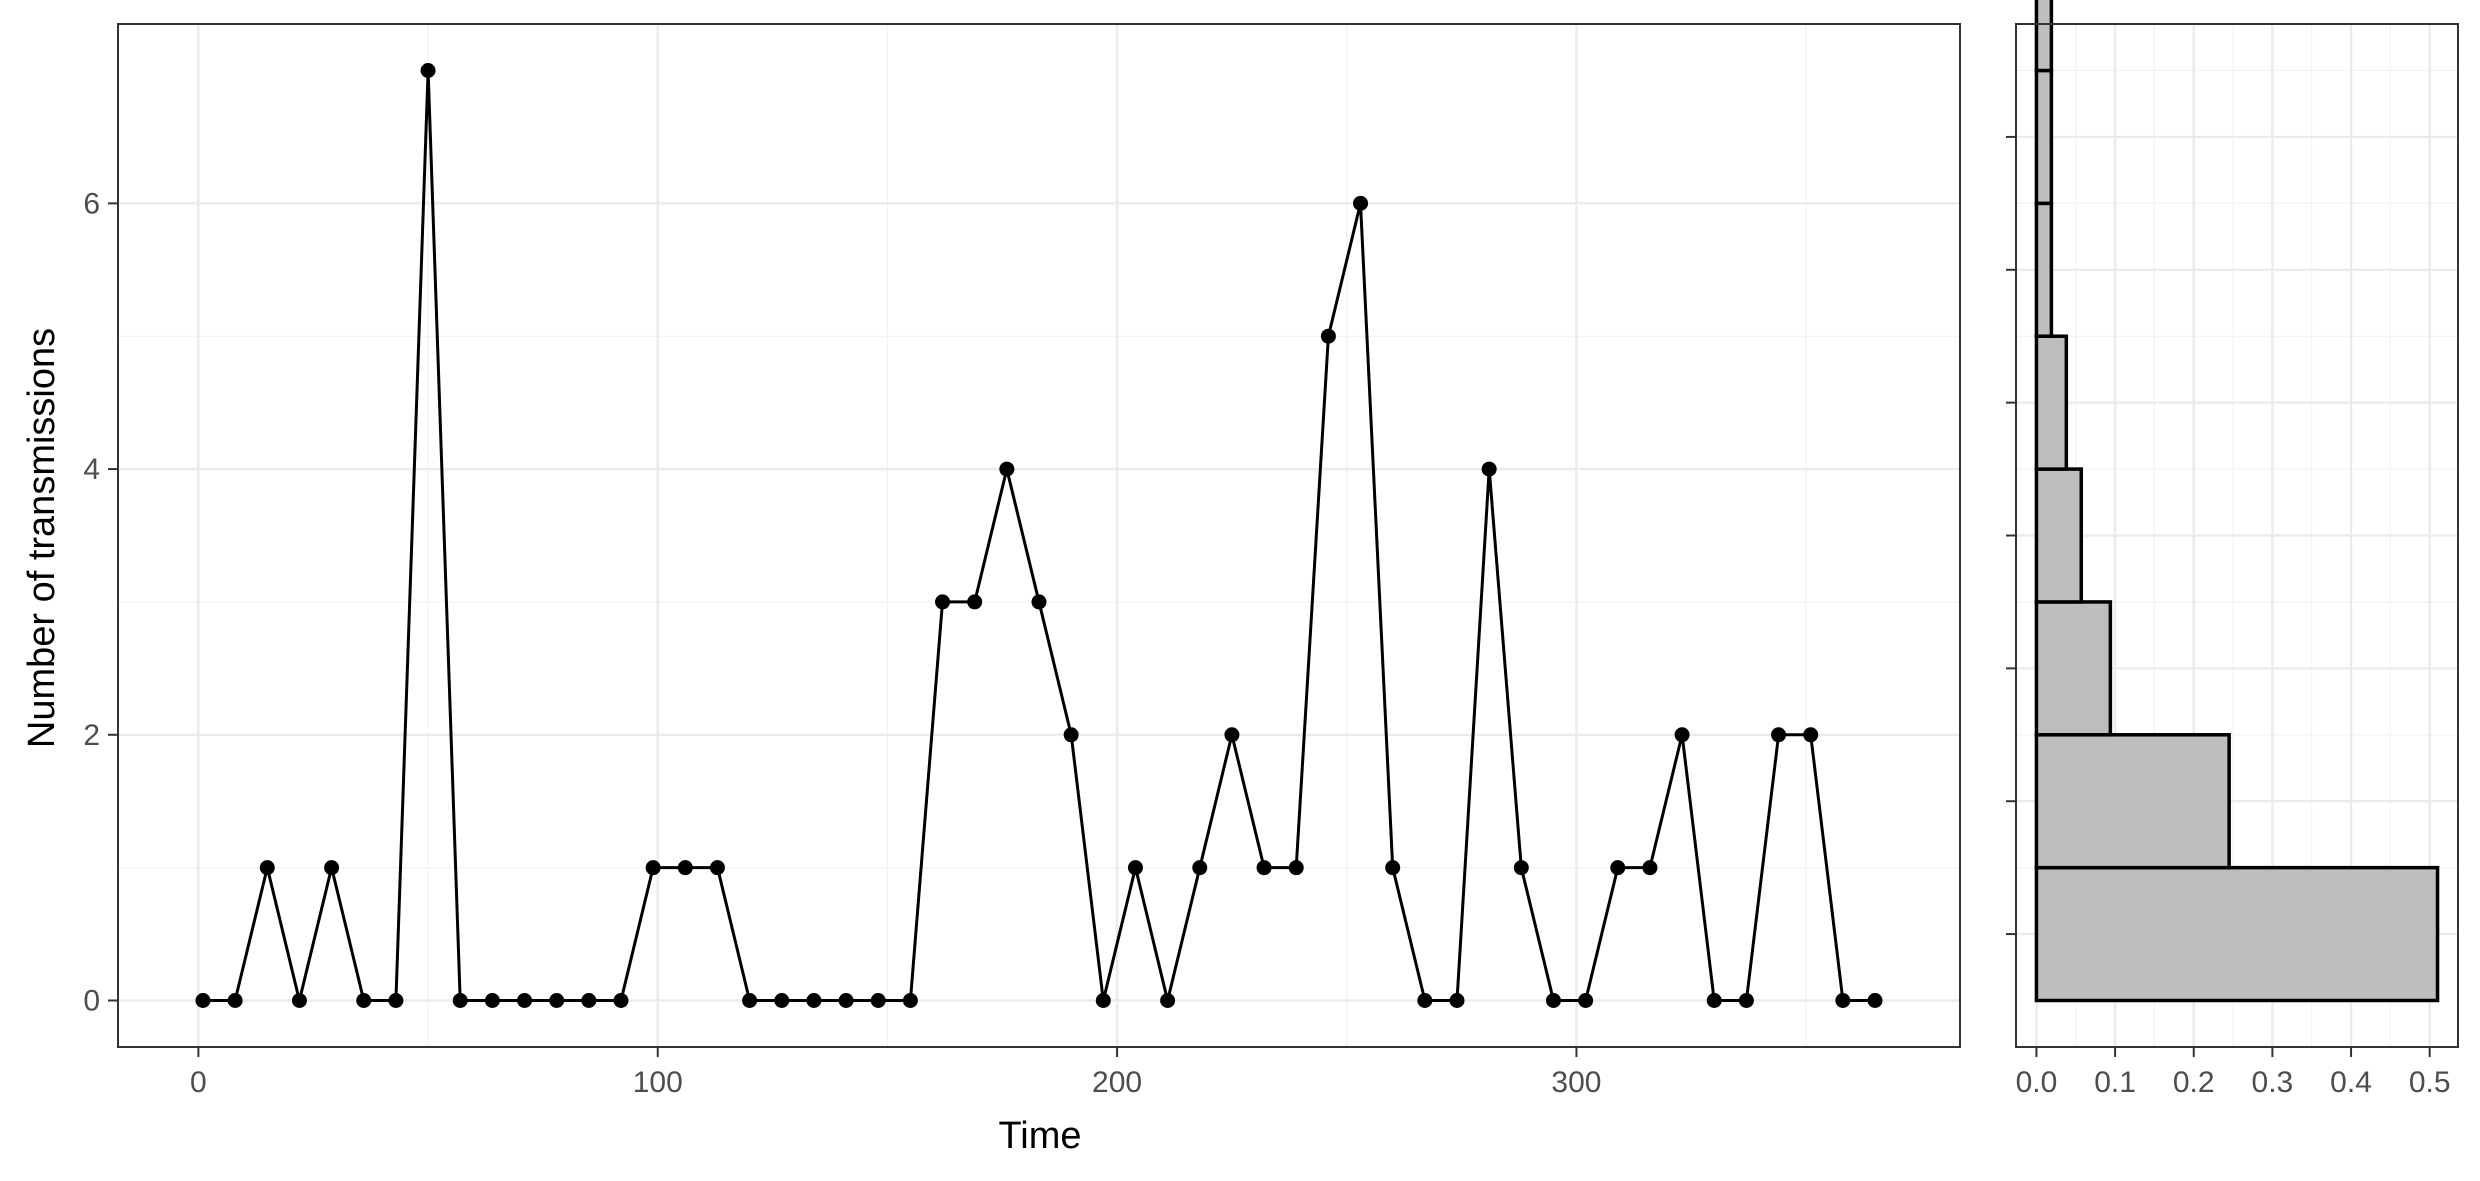 This screenshot has width=2480, height=1181. What do you see at coordinates (1576, 1082) in the screenshot?
I see `x-tick-label: 300` at bounding box center [1576, 1082].